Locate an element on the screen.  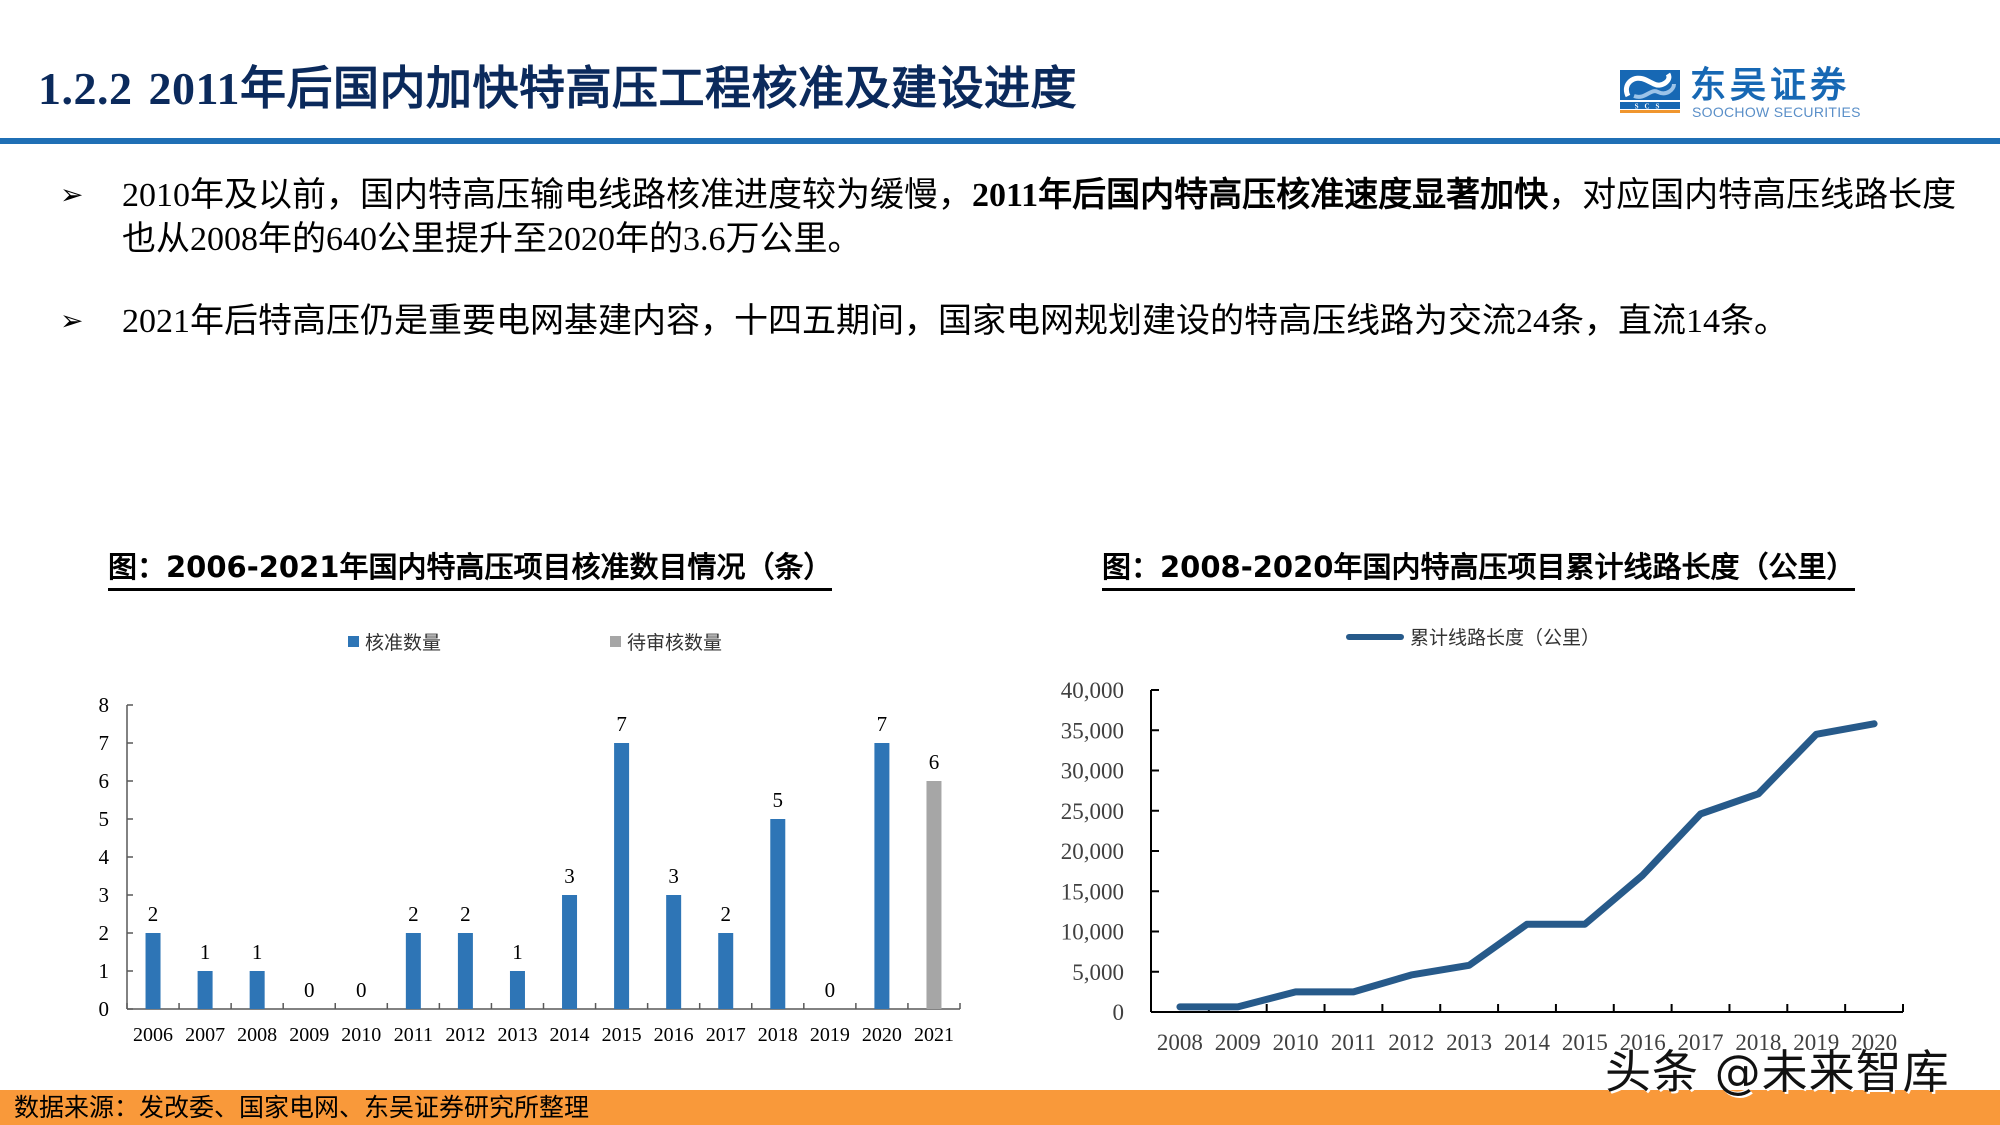
bar-chart-legend-pending: 待审核数量 is located at coordinates (666, 641).